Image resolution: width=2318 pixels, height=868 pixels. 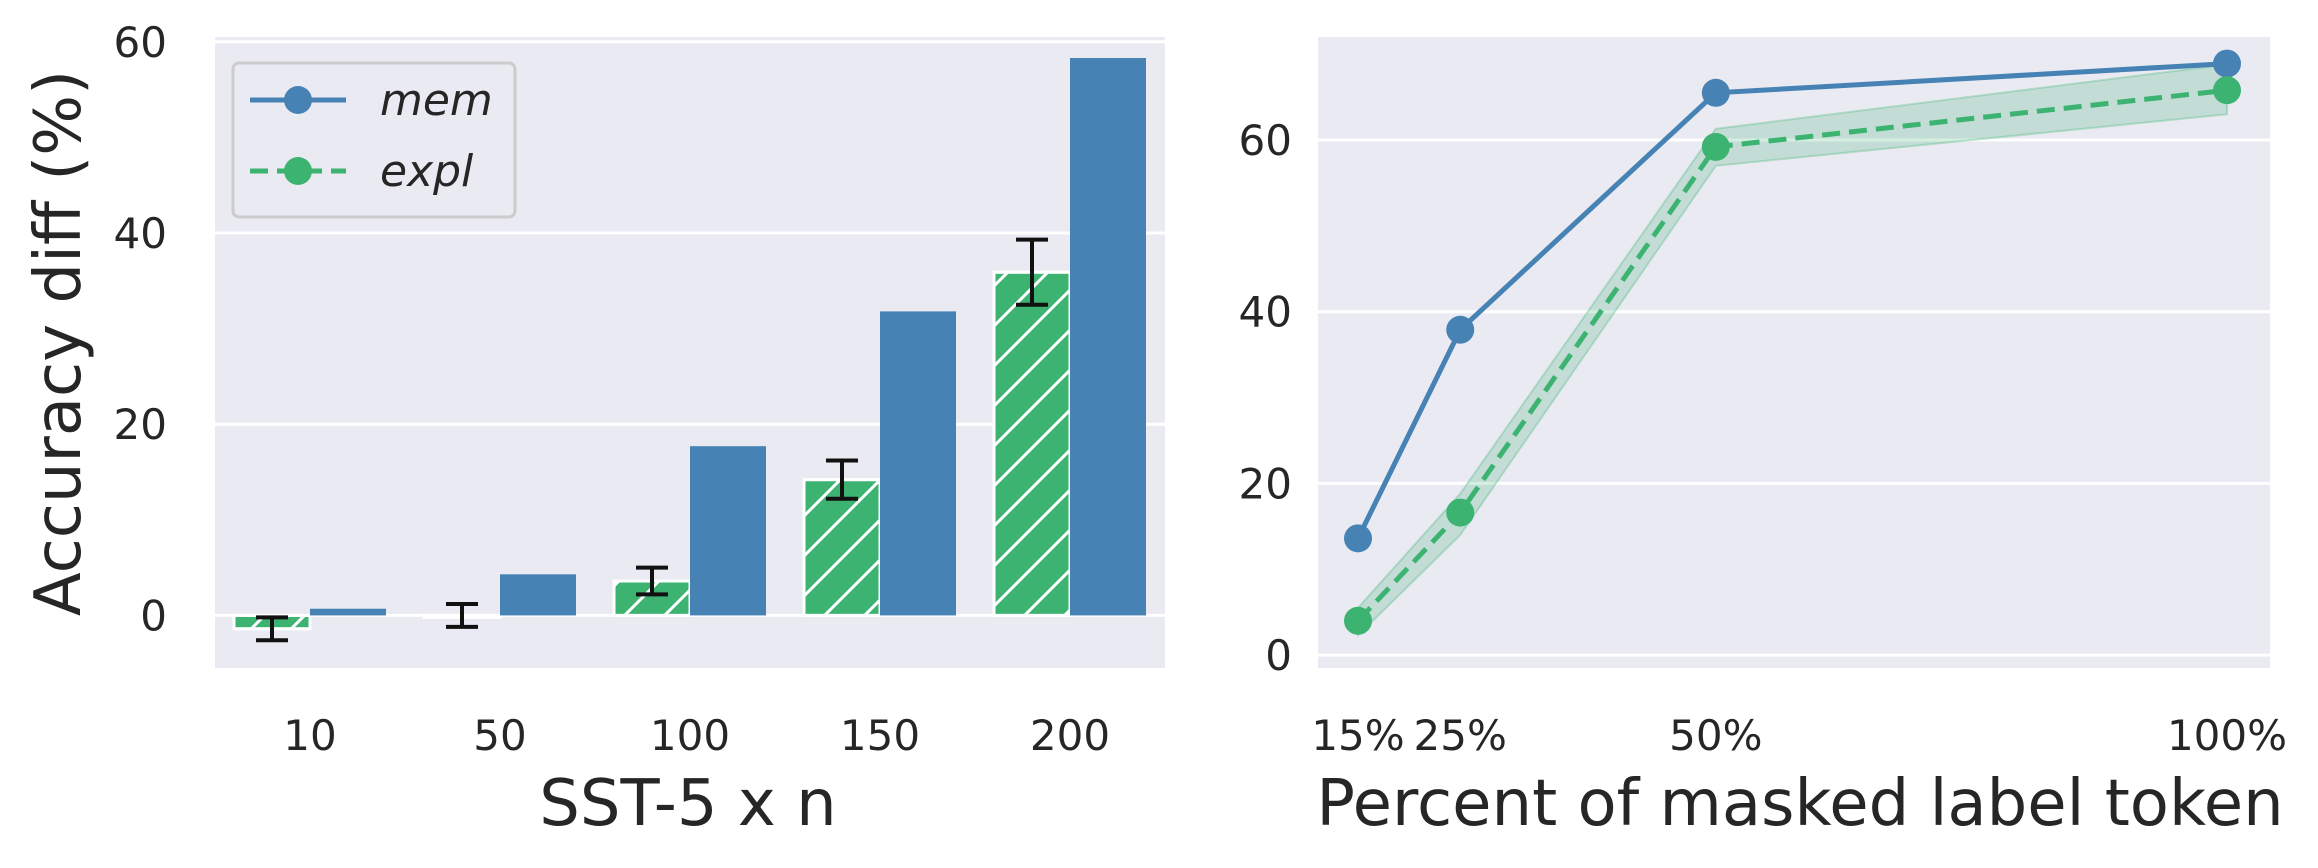 I want to click on line-chart-ytick-label: 0, so click(x=1278, y=655).